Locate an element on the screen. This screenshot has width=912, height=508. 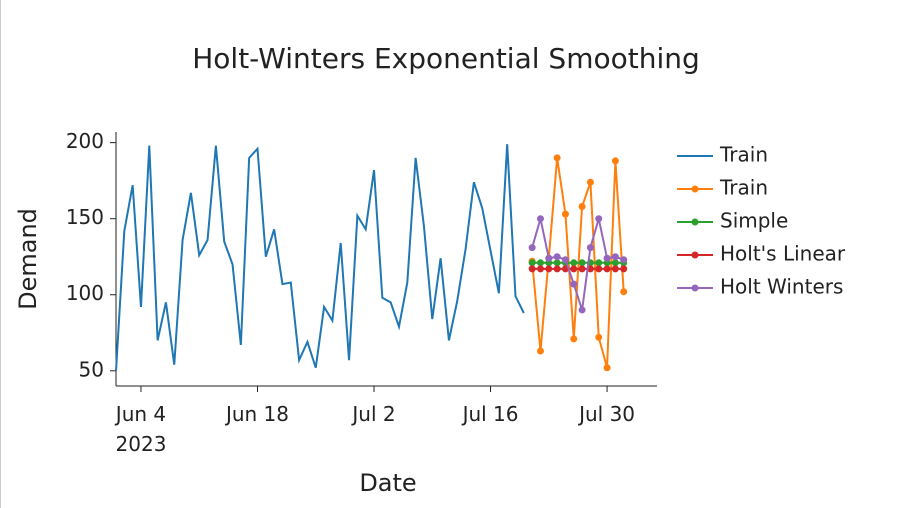
x-tick-label: Jul 30 is located at coordinates (607, 414).